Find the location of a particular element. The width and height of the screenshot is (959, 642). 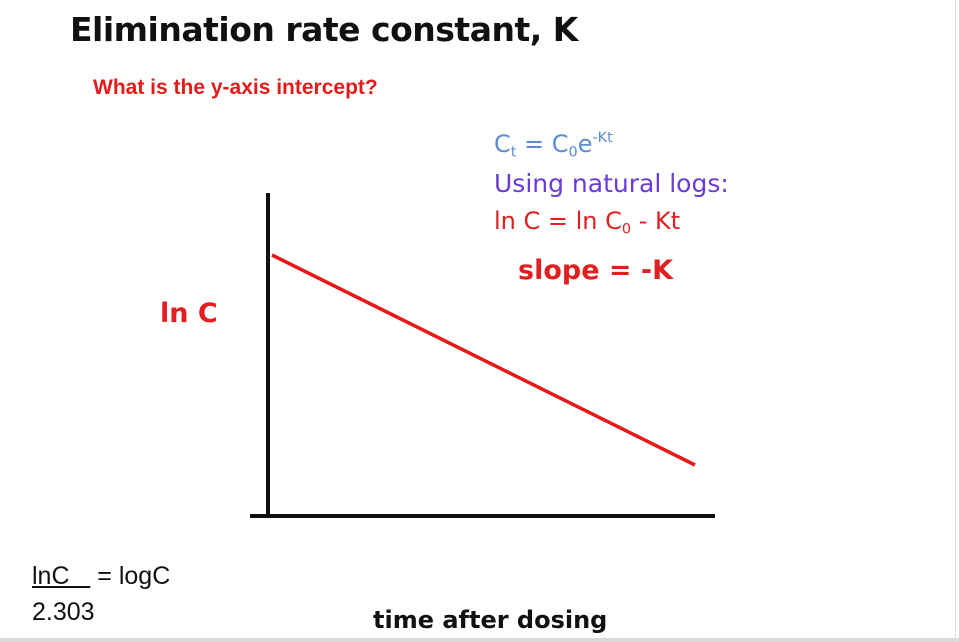

conversion-equals: = logC is located at coordinates (130, 576).